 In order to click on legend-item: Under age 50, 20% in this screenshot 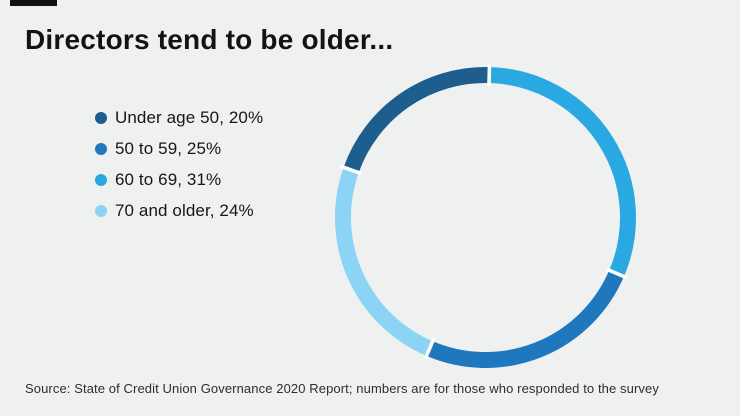, I will do `click(179, 117)`.